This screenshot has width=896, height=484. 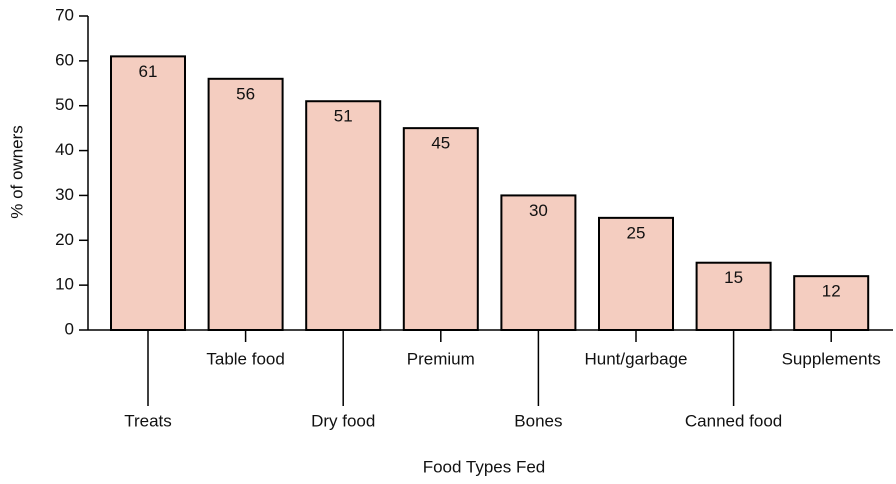 I want to click on x-tick-label: Bones, so click(x=538, y=420).